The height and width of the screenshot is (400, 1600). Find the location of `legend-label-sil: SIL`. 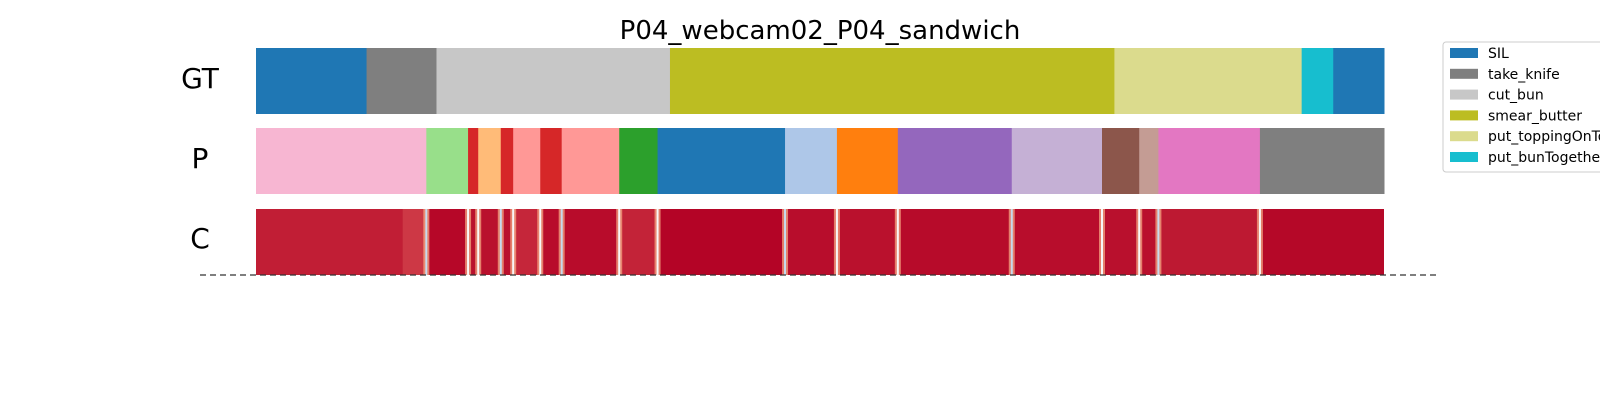

legend-label-sil: SIL is located at coordinates (1498, 54).